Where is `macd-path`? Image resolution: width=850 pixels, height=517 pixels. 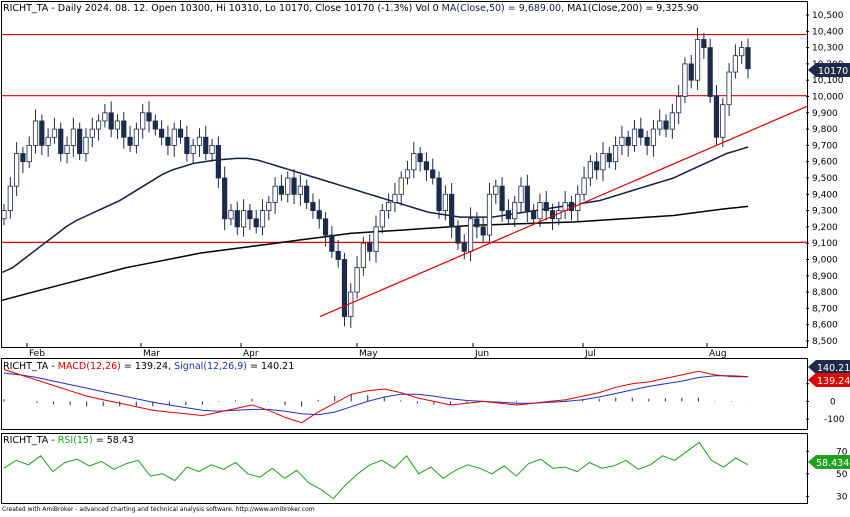
macd-path is located at coordinates (376, 396).